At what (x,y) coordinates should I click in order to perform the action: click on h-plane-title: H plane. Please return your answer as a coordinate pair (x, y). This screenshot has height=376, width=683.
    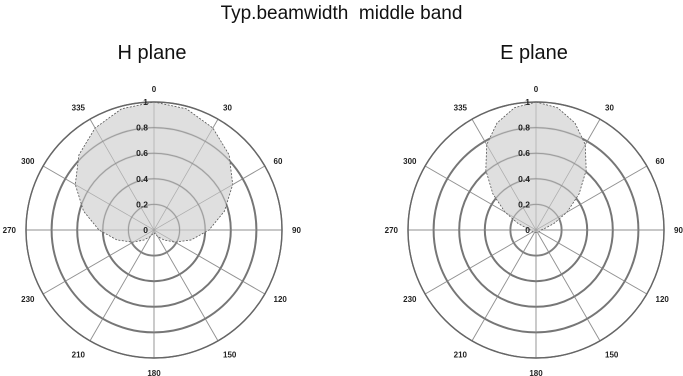
    Looking at the image, I should click on (152, 53).